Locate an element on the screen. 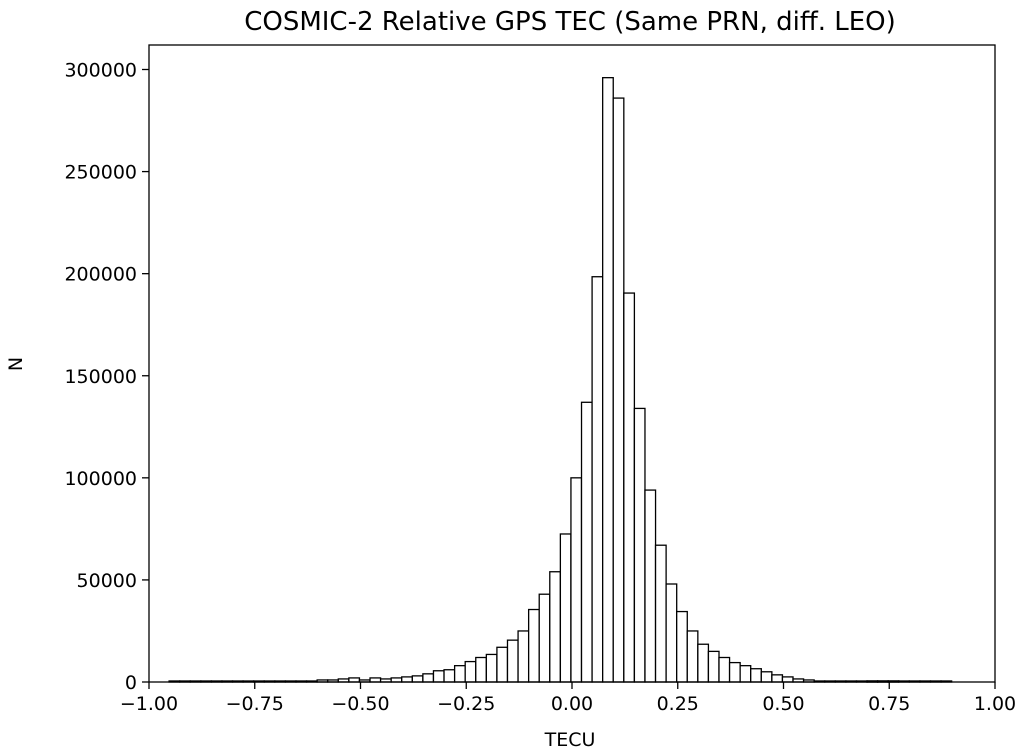  y-tick-label: 50000 is located at coordinates (107, 581).